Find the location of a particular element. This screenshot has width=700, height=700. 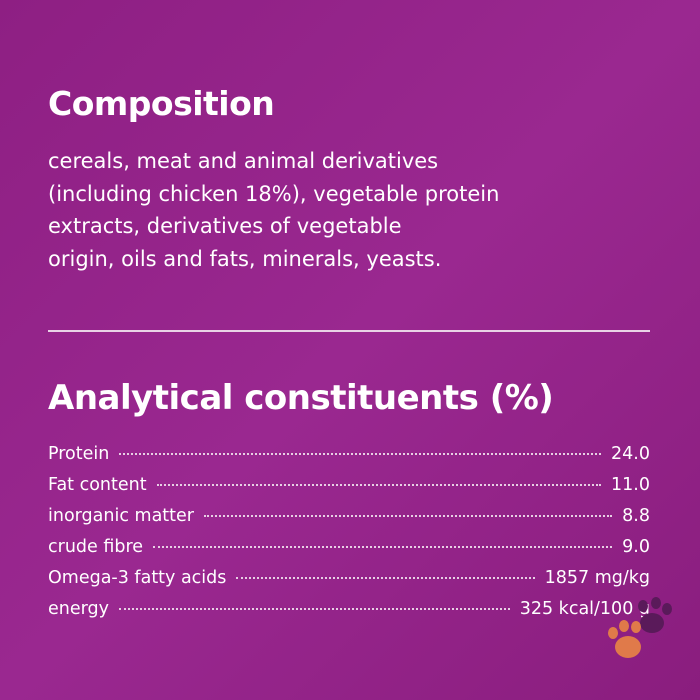

constituent-row: Fat content 11.0 is located at coordinates (349, 490).